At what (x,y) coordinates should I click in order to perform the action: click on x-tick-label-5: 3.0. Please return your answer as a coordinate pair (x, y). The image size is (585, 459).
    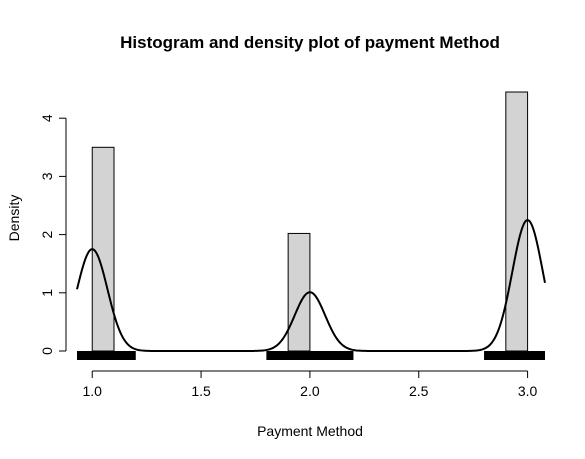
    Looking at the image, I should click on (528, 391).